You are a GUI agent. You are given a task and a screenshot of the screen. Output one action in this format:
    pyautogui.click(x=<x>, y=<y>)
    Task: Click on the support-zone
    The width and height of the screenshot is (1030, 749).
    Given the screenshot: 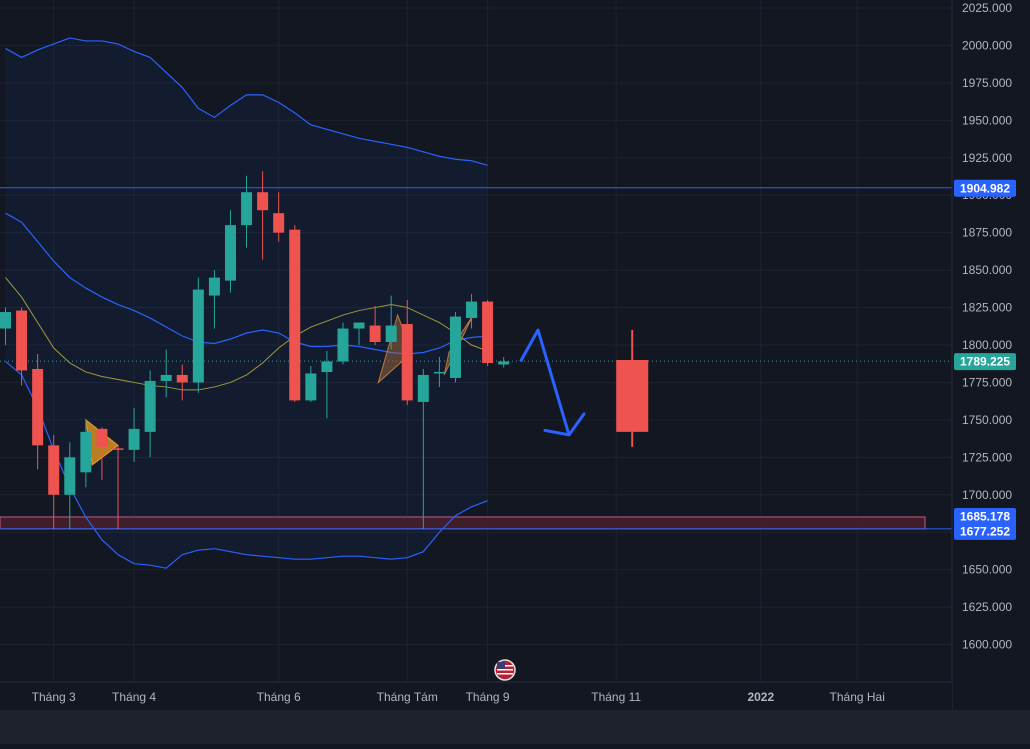 What is the action you would take?
    pyautogui.click(x=463, y=523)
    